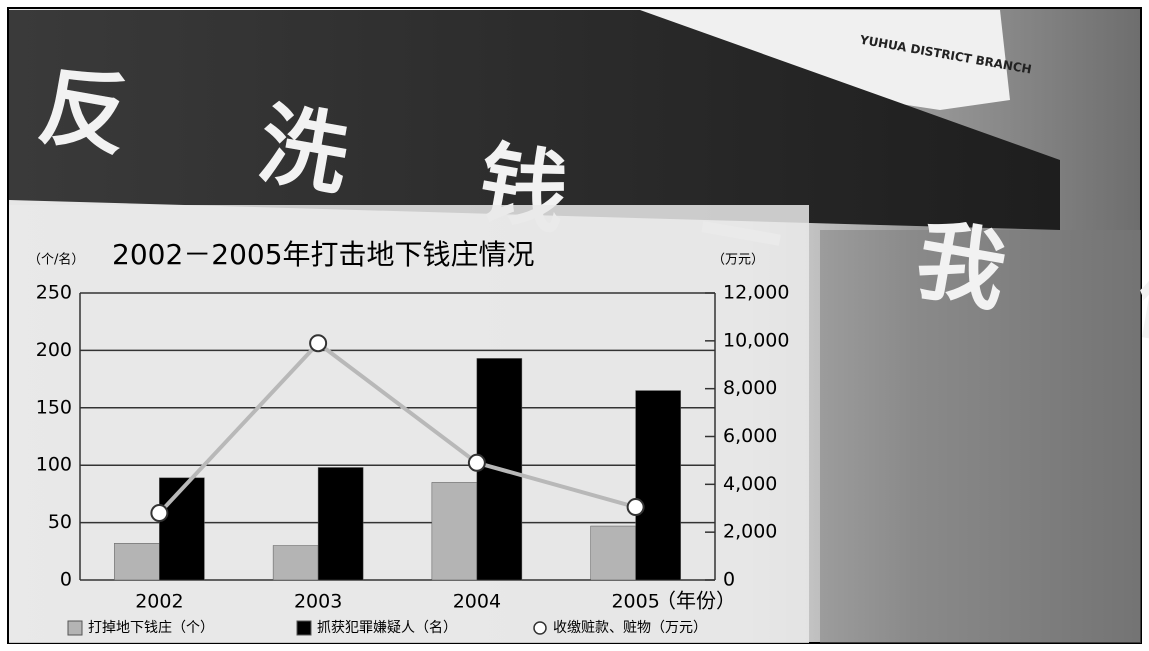 The image size is (1149, 651). Describe the element at coordinates (56, 260) in the screenshot. I see `y-axis-label: （个/名）` at that location.